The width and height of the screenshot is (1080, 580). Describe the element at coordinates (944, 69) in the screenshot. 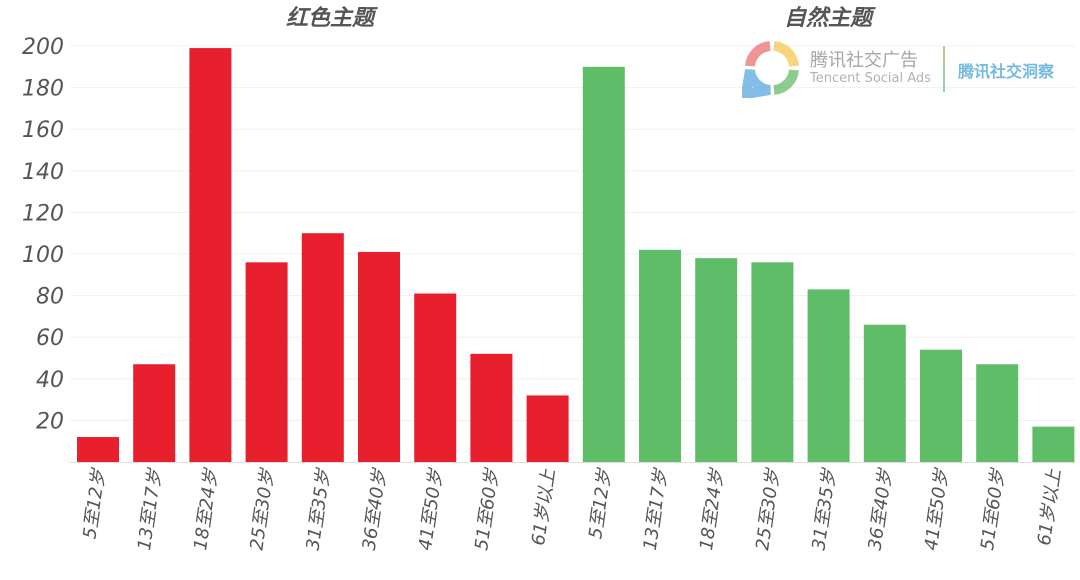

I see `logo-divider` at that location.